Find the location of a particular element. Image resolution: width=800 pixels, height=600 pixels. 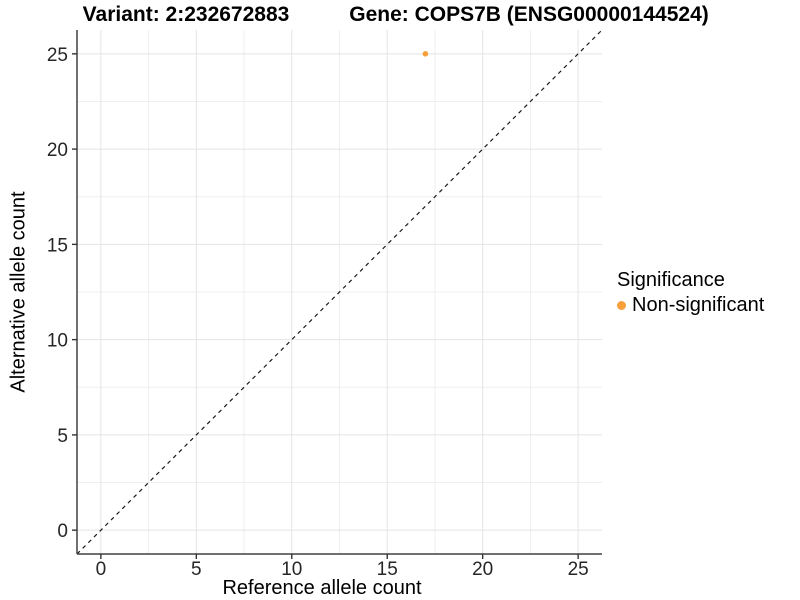

x-tick-label: 0 is located at coordinates (101, 569).